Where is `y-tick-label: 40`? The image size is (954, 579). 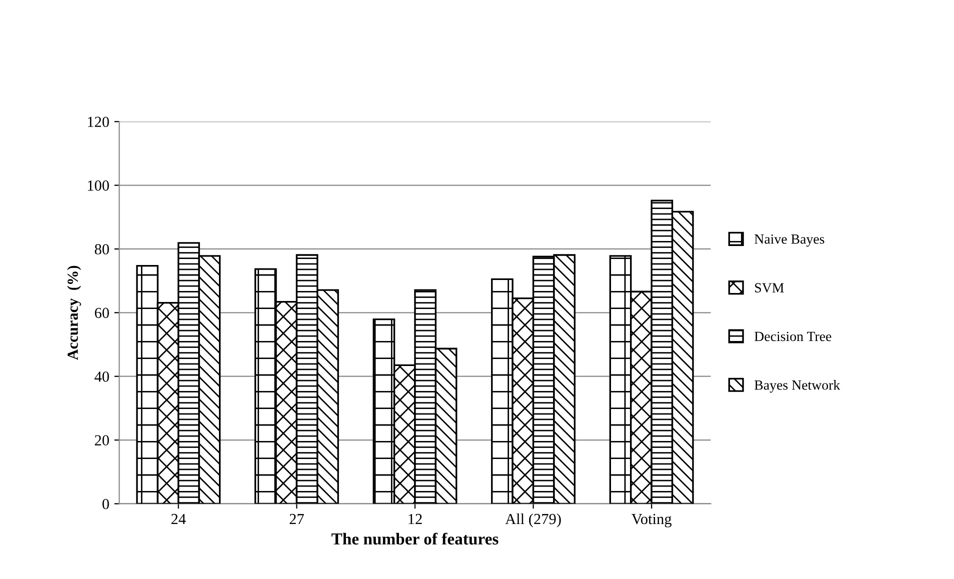 y-tick-label: 40 is located at coordinates (101, 376).